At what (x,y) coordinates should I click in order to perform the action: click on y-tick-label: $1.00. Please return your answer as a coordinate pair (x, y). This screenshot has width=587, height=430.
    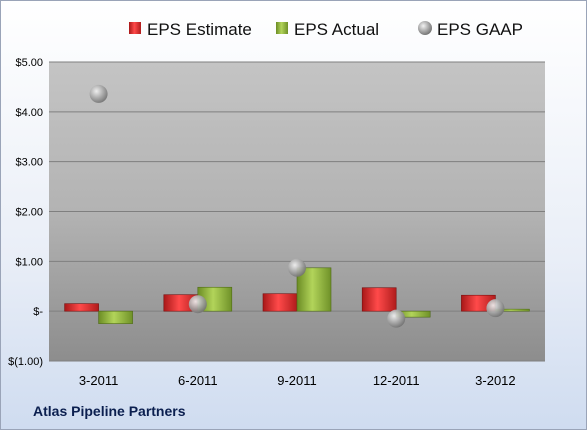
    Looking at the image, I should click on (29, 262).